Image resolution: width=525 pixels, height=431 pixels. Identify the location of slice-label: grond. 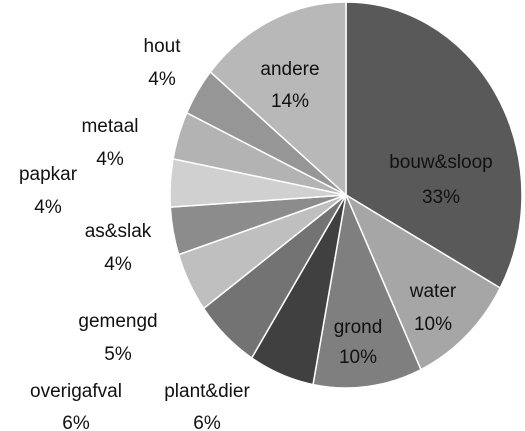
(358, 327).